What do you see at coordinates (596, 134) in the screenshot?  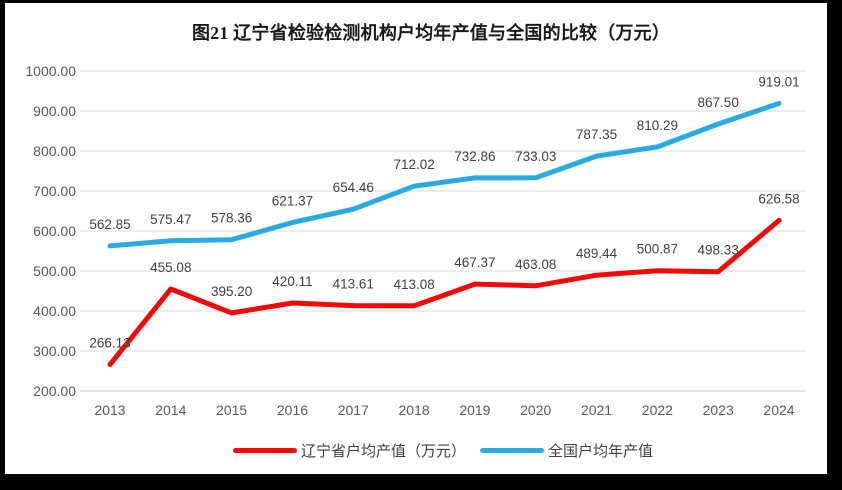 I see `data-label-national: 787.35` at bounding box center [596, 134].